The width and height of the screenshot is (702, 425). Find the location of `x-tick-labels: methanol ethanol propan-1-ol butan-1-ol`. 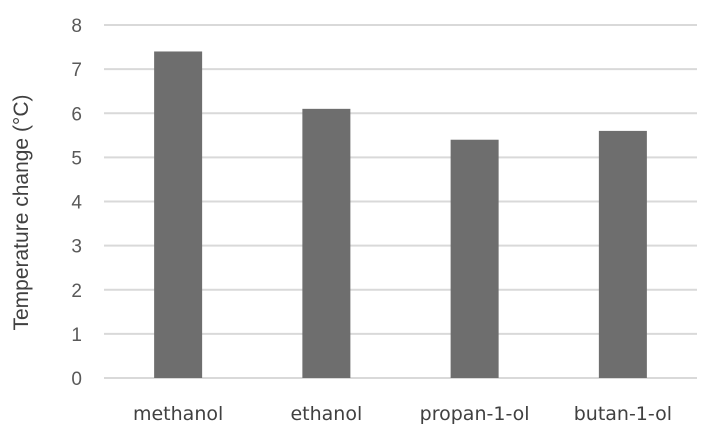

x-tick-labels: methanol ethanol propan-1-ol butan-1-ol is located at coordinates (402, 414).